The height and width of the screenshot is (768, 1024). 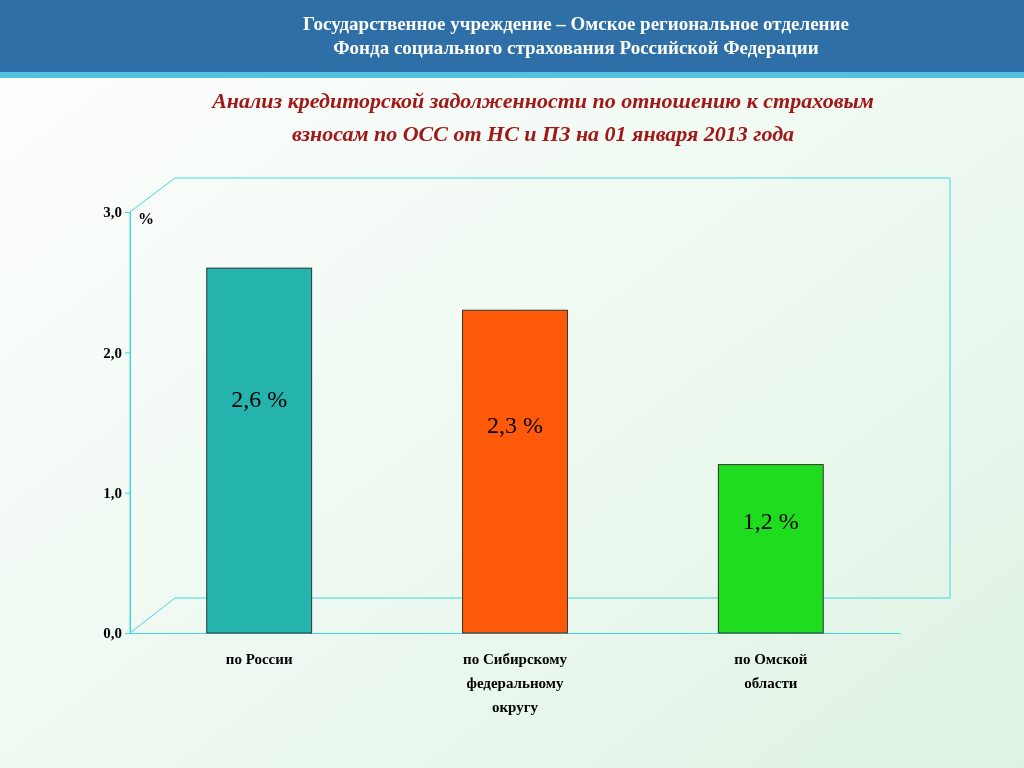 I want to click on y-tick-label: 2,0, so click(x=112, y=352).